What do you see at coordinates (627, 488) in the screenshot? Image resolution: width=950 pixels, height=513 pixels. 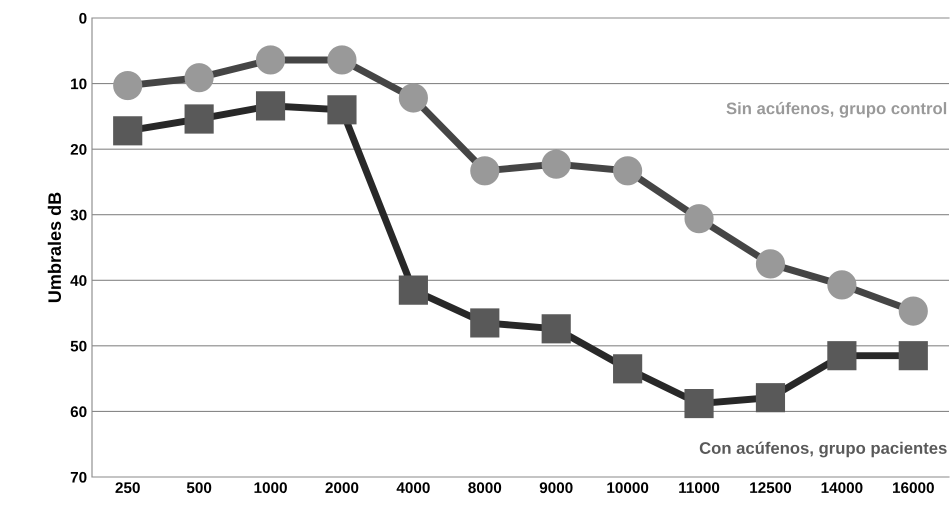 I see `x-tick-label: 10000` at bounding box center [627, 488].